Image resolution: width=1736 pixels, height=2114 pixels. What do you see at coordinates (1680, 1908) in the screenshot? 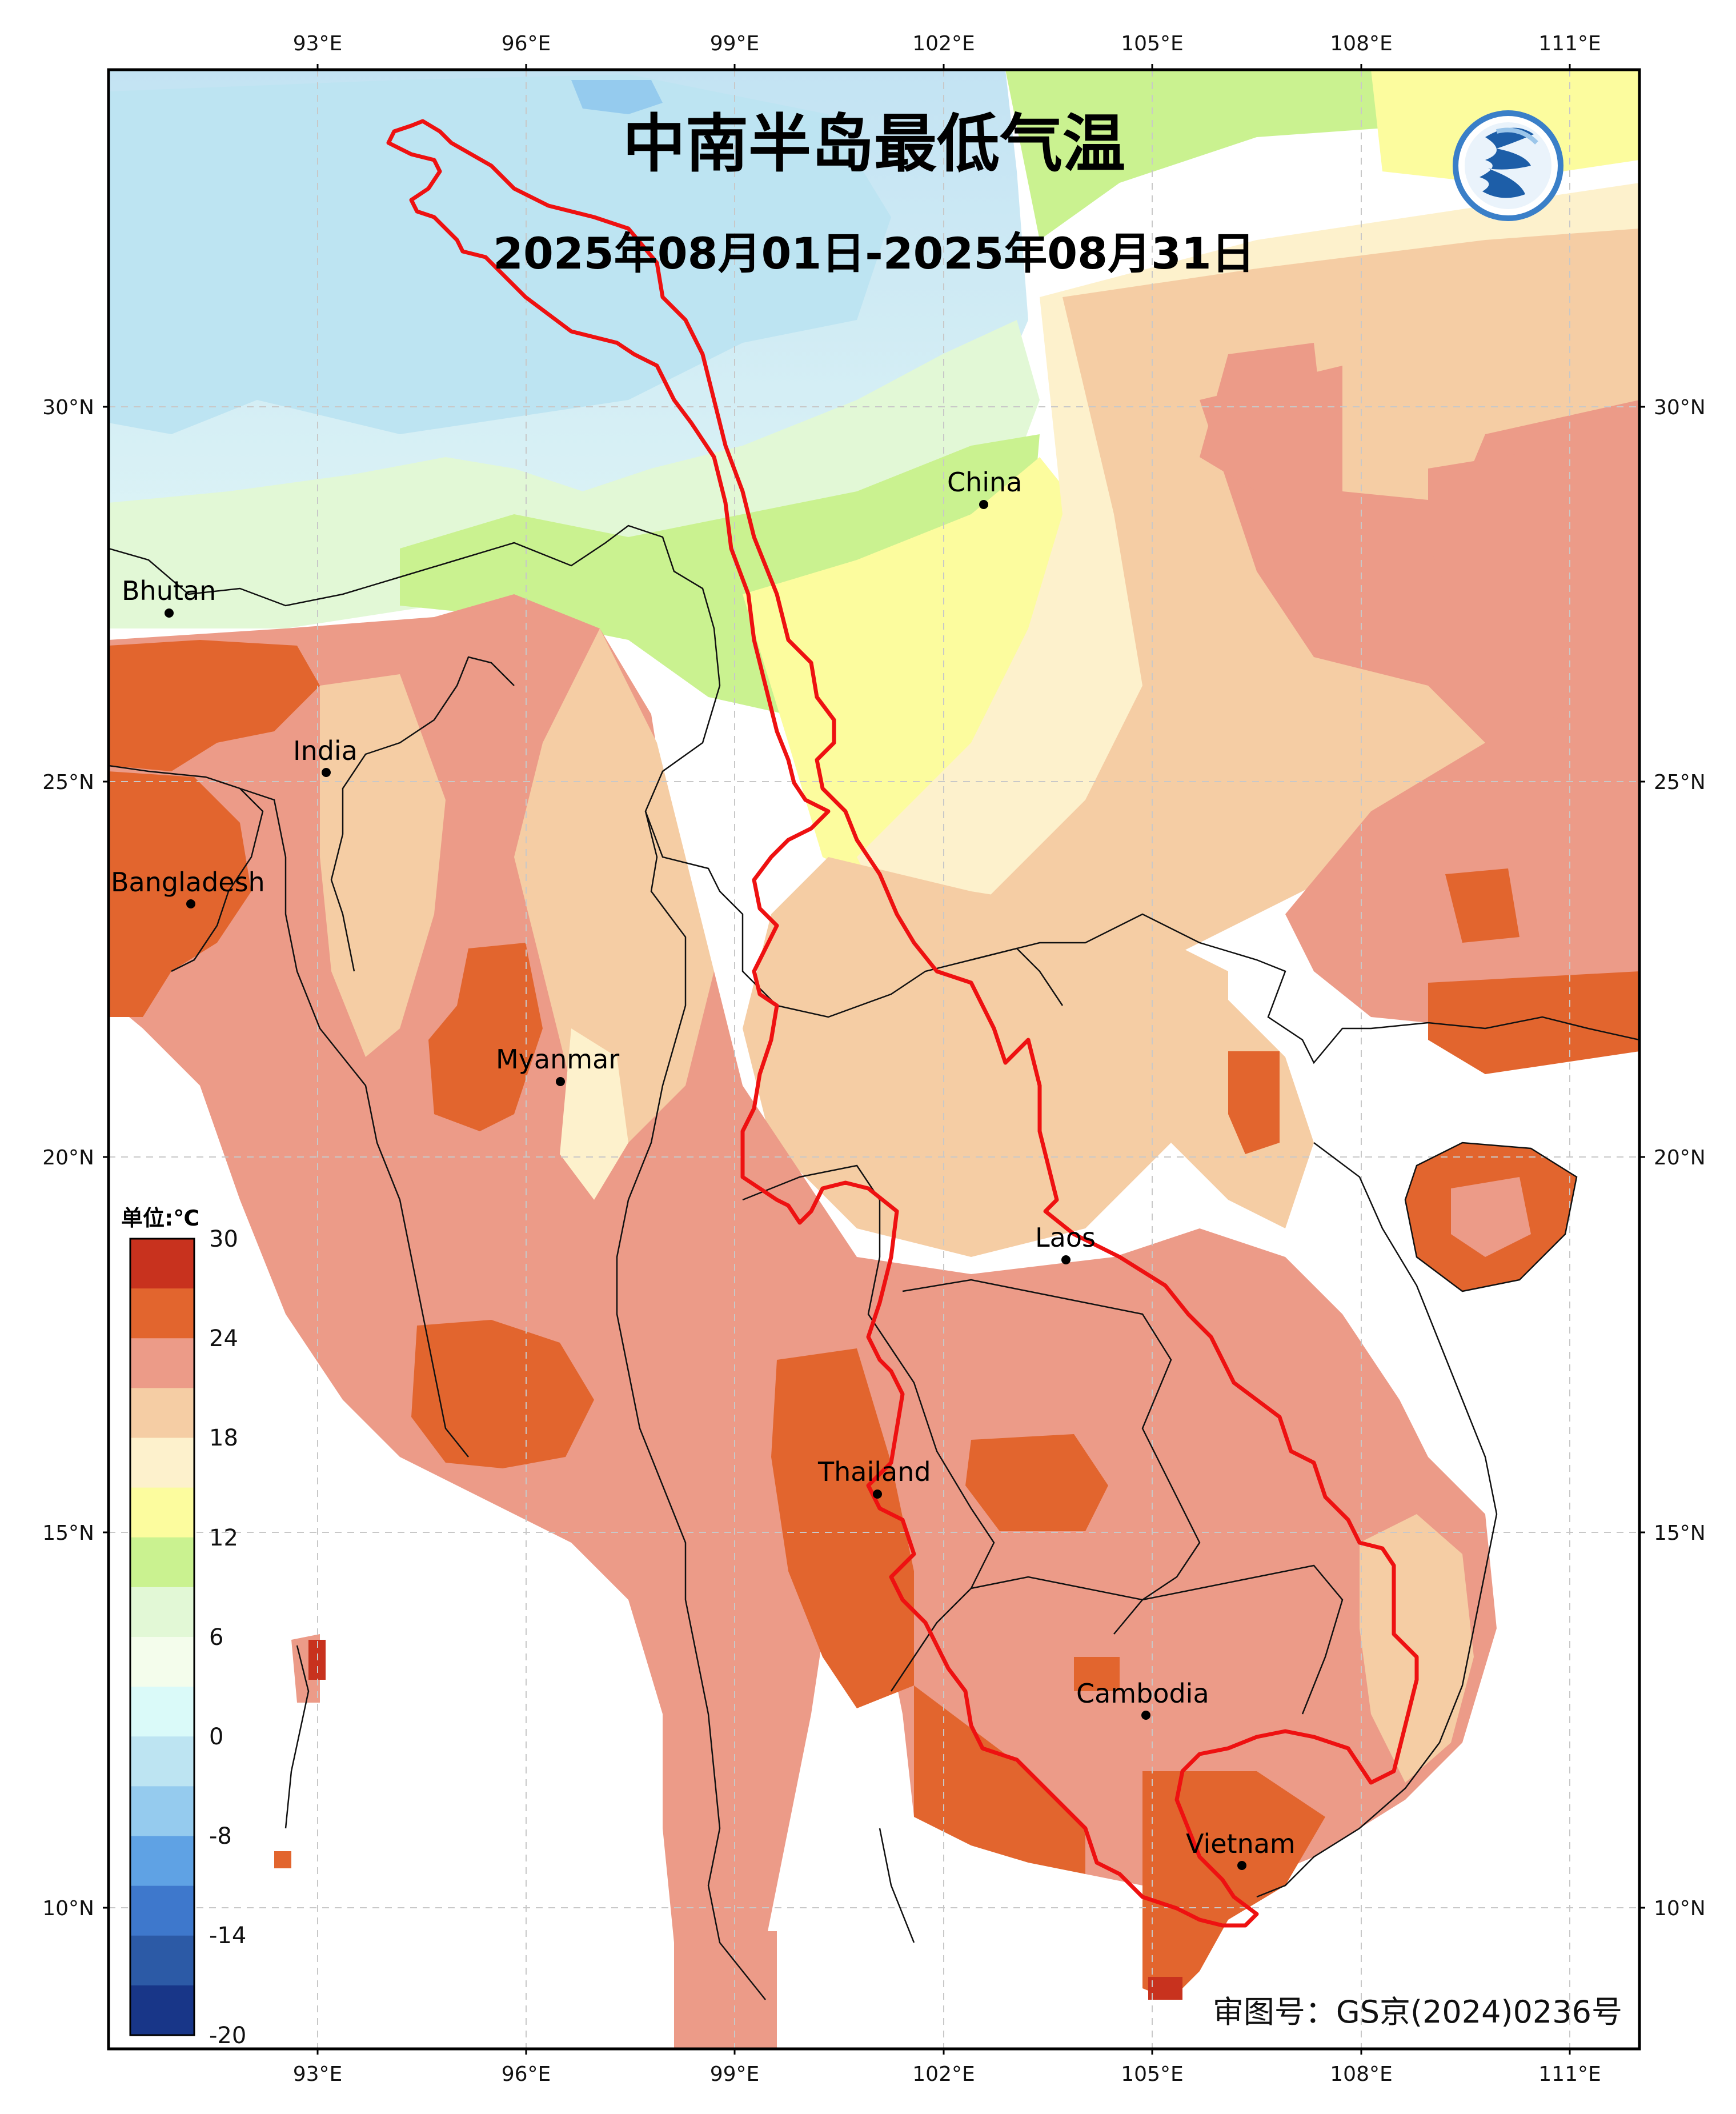
I see `lat-label-right: 10°N` at bounding box center [1680, 1908].